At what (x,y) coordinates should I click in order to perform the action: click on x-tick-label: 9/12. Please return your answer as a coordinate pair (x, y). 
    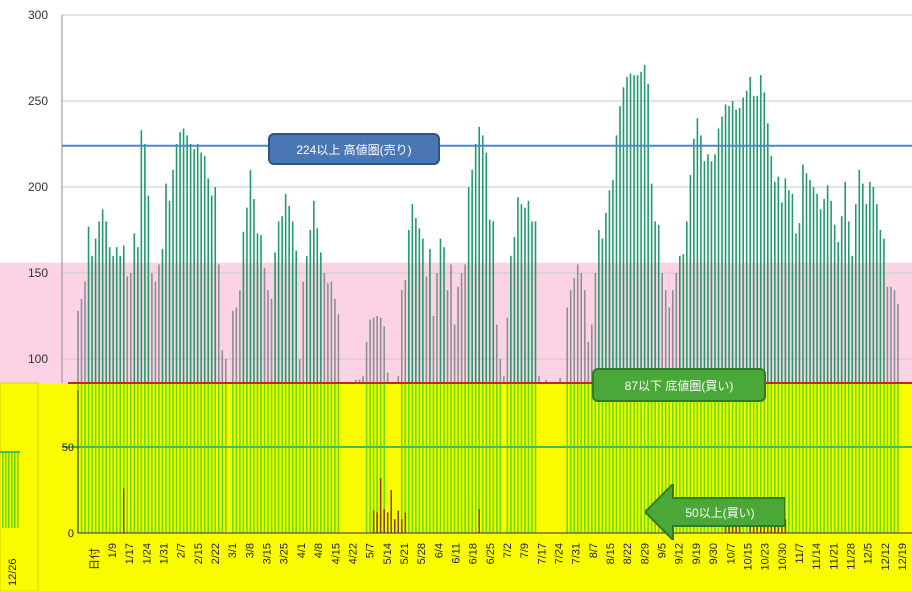
    Looking at the image, I should click on (680, 553).